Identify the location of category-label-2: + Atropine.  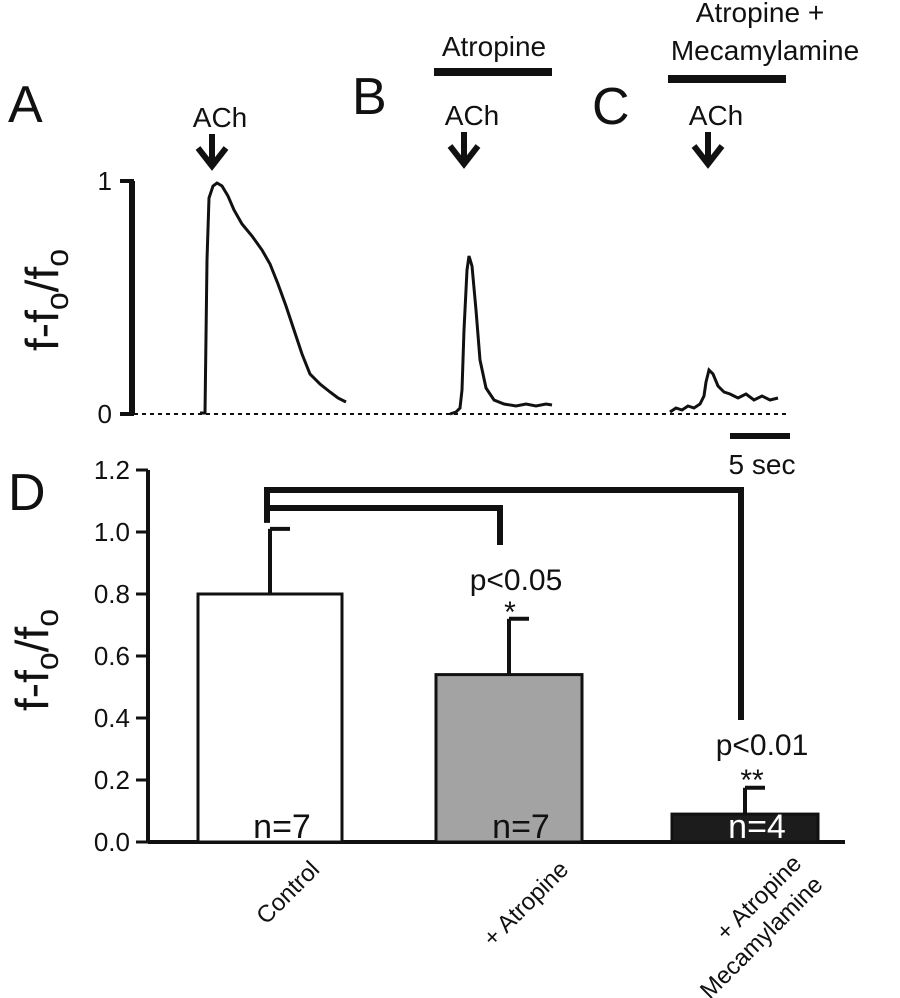
(526, 904).